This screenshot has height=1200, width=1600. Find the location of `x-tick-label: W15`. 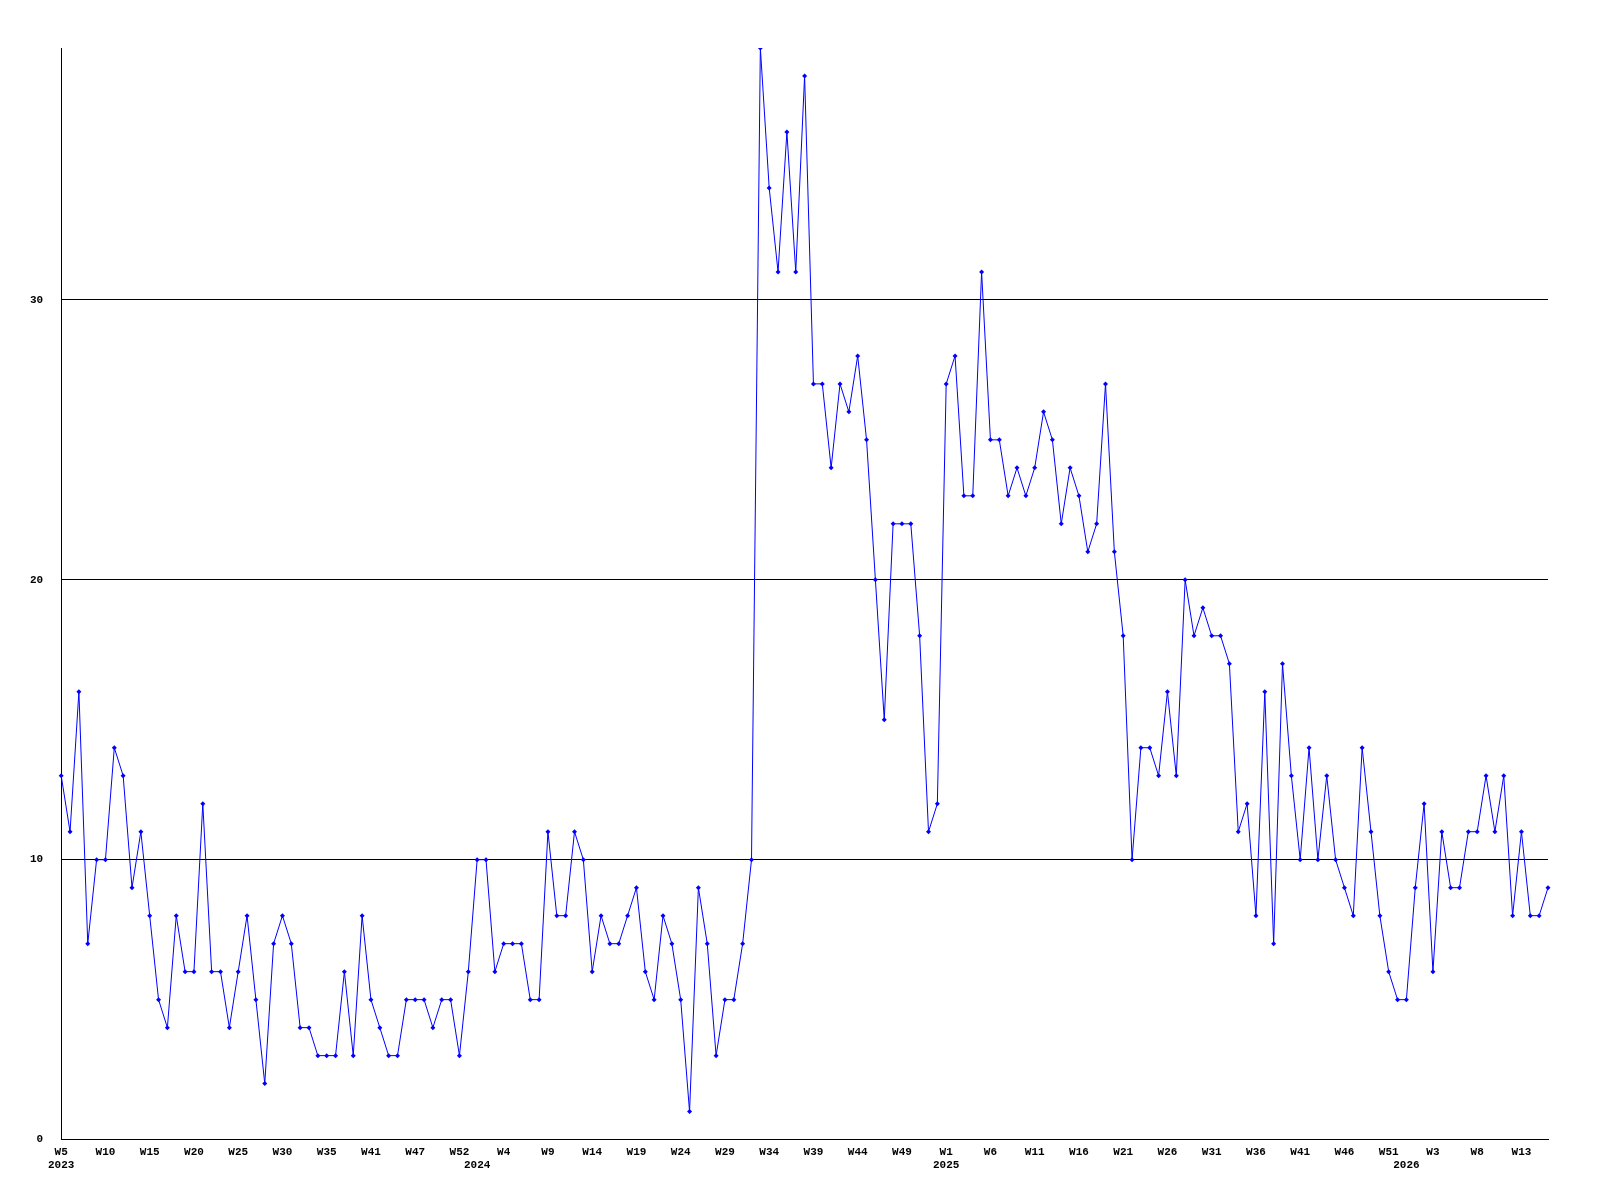

x-tick-label: W15 is located at coordinates (149, 1151).